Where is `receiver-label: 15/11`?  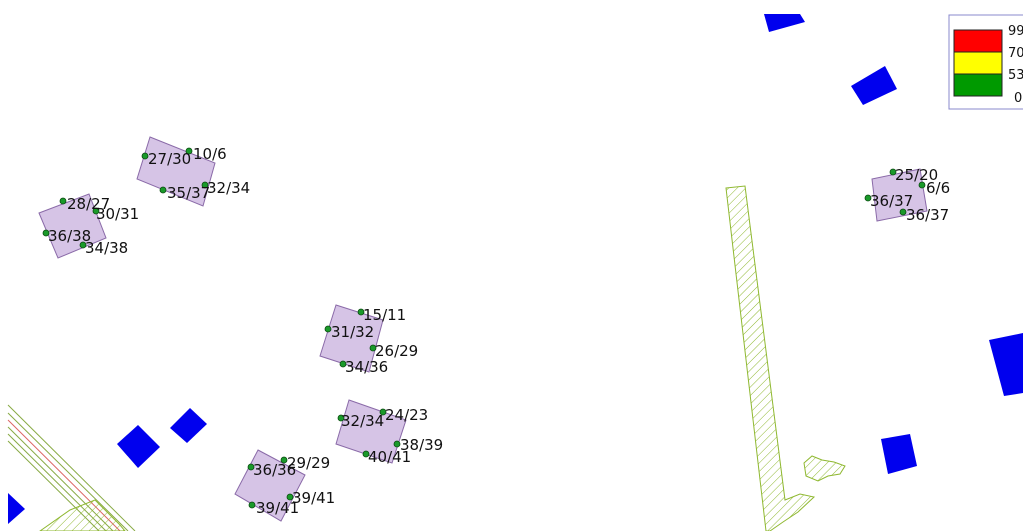
receiver-label: 15/11 is located at coordinates (384, 315).